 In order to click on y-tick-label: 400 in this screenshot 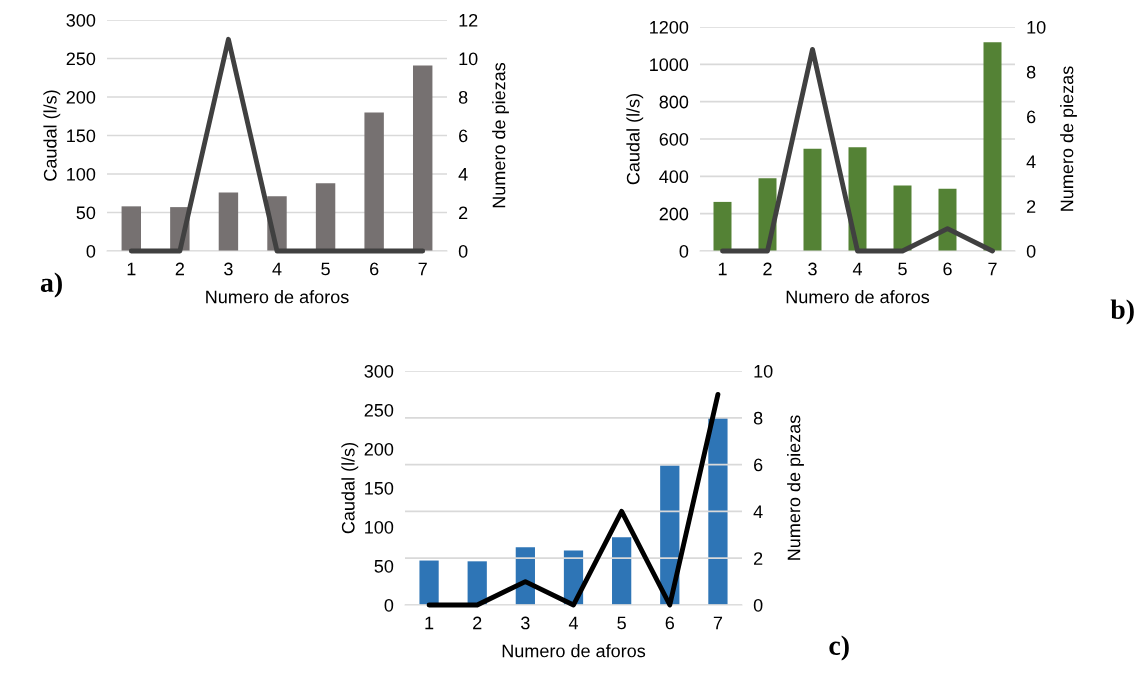, I will do `click(674, 177)`.